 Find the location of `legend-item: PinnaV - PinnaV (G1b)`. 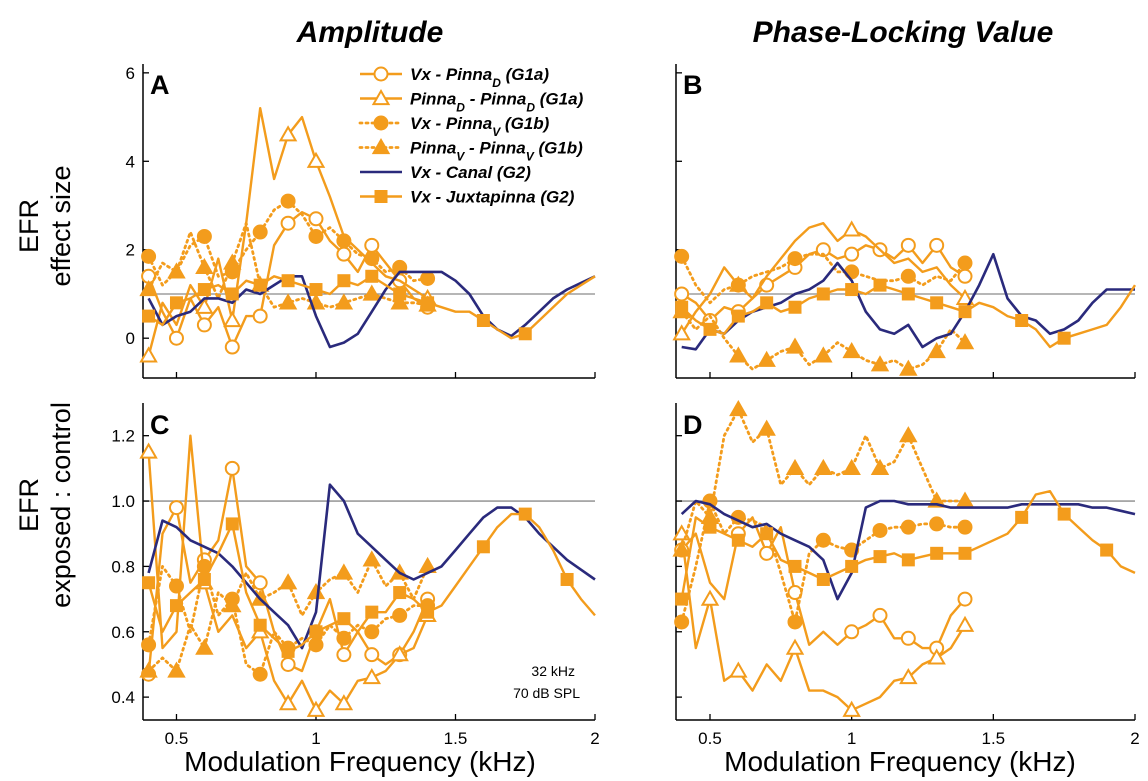

legend-item: PinnaV - PinnaV (G1b) is located at coordinates (470, 150).